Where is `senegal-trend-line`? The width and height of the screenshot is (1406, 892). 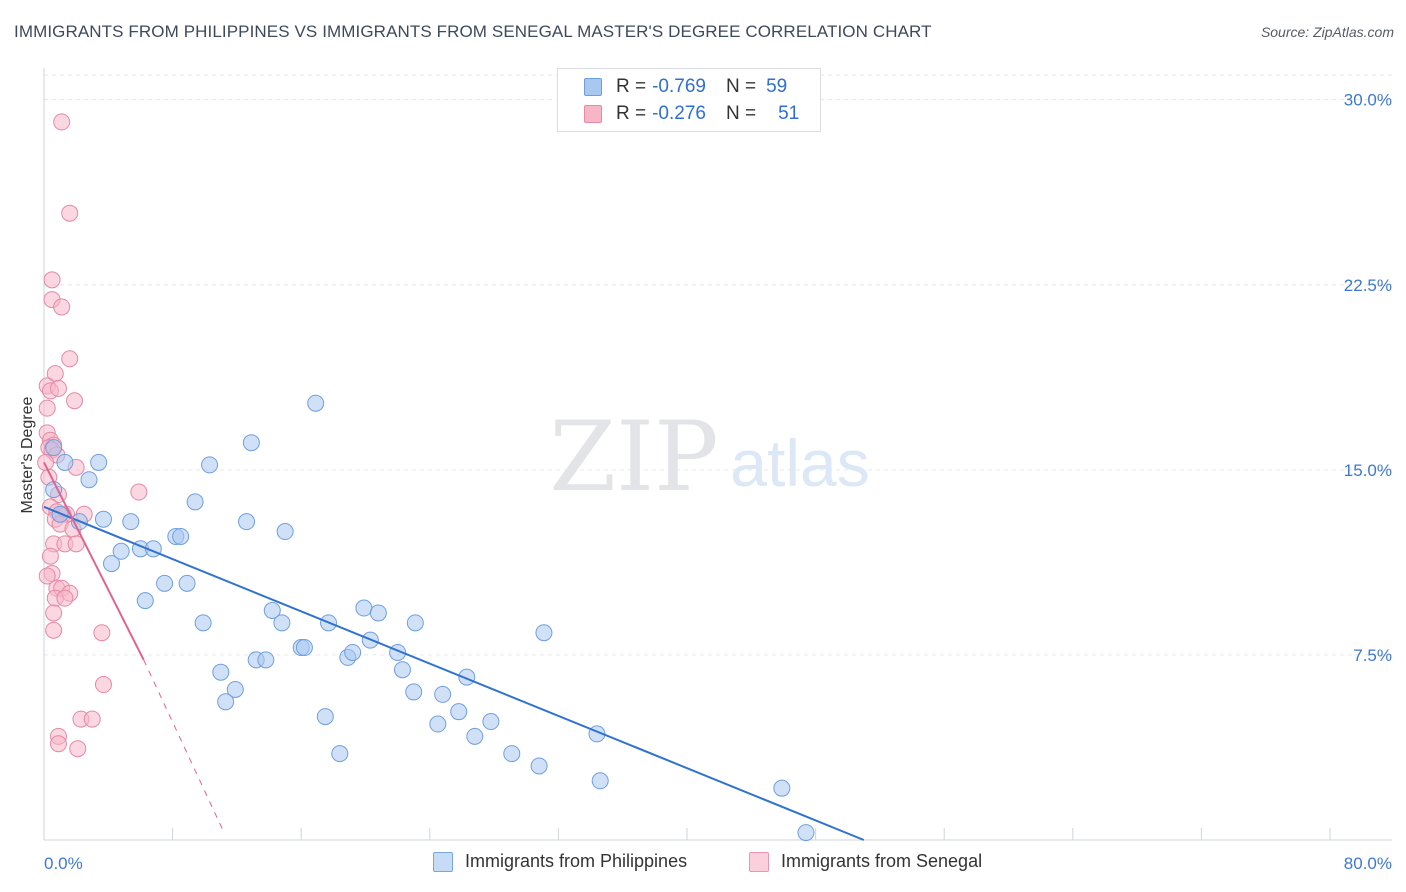
senegal-trend-line is located at coordinates (94, 561).